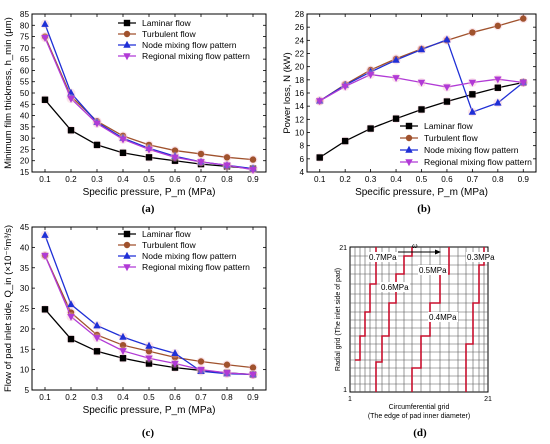 Image resolution: width=550 pixels, height=444 pixels. What do you see at coordinates (383, 257) in the screenshot?
I see `pressure-label: 0.7MPa` at bounding box center [383, 257].